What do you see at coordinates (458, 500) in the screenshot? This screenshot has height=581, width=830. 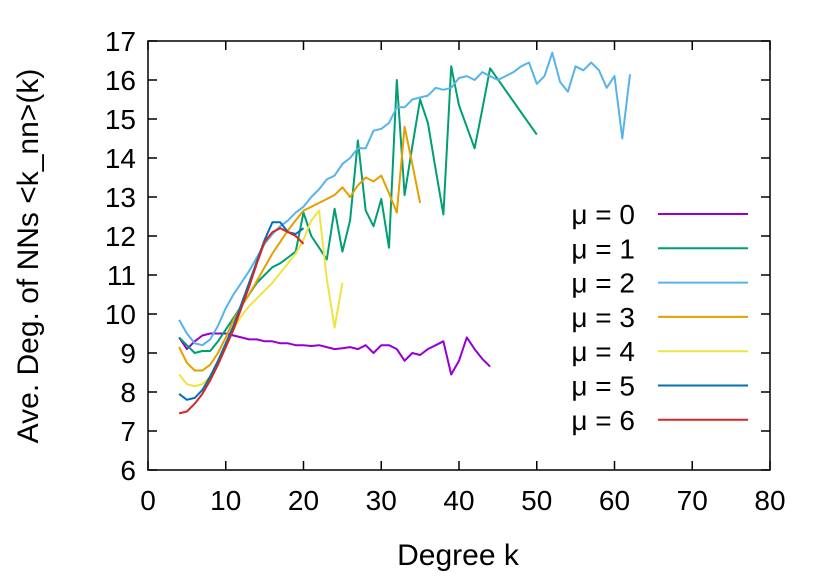 I see `x-tick-label: 40` at bounding box center [458, 500].